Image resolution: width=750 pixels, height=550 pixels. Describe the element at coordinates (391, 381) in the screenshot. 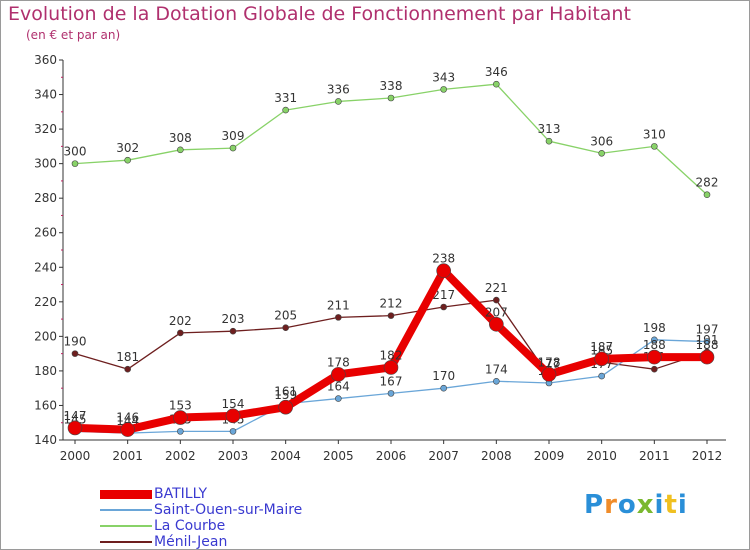

I see `data-label-saint-ouen-sur-maire: 167` at that location.